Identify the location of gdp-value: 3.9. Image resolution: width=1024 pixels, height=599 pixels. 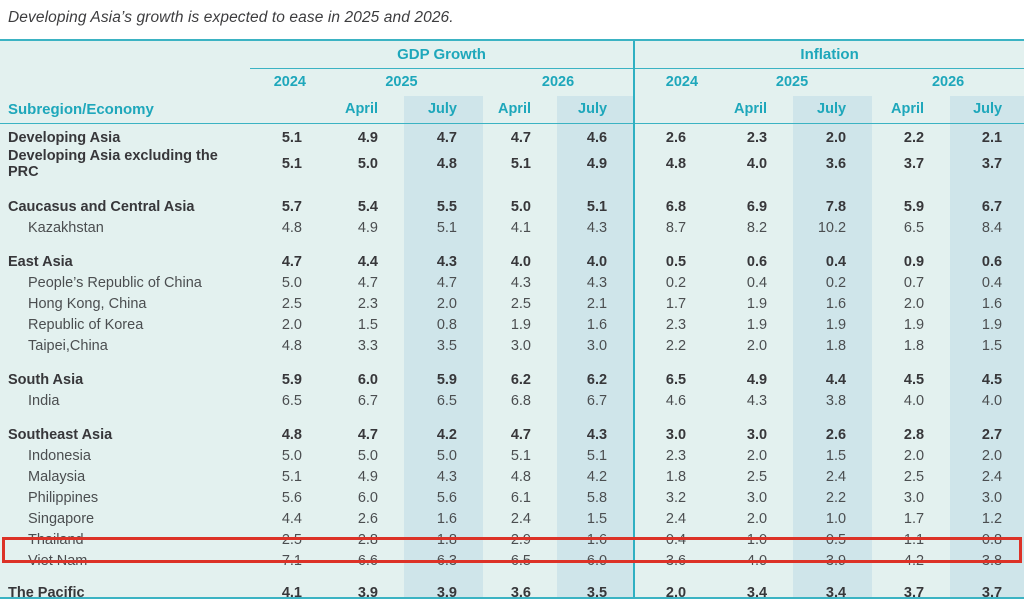
(367, 591).